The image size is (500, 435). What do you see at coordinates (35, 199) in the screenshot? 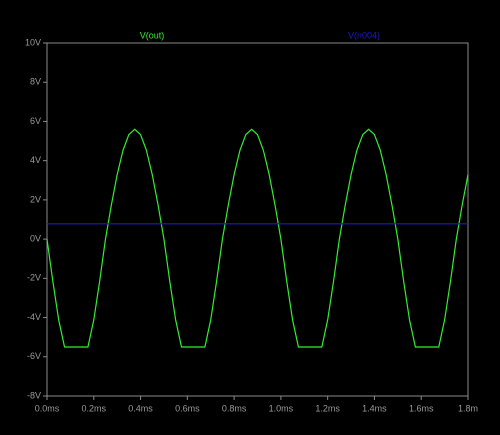
I see `y-tick-label: 2V` at bounding box center [35, 199].